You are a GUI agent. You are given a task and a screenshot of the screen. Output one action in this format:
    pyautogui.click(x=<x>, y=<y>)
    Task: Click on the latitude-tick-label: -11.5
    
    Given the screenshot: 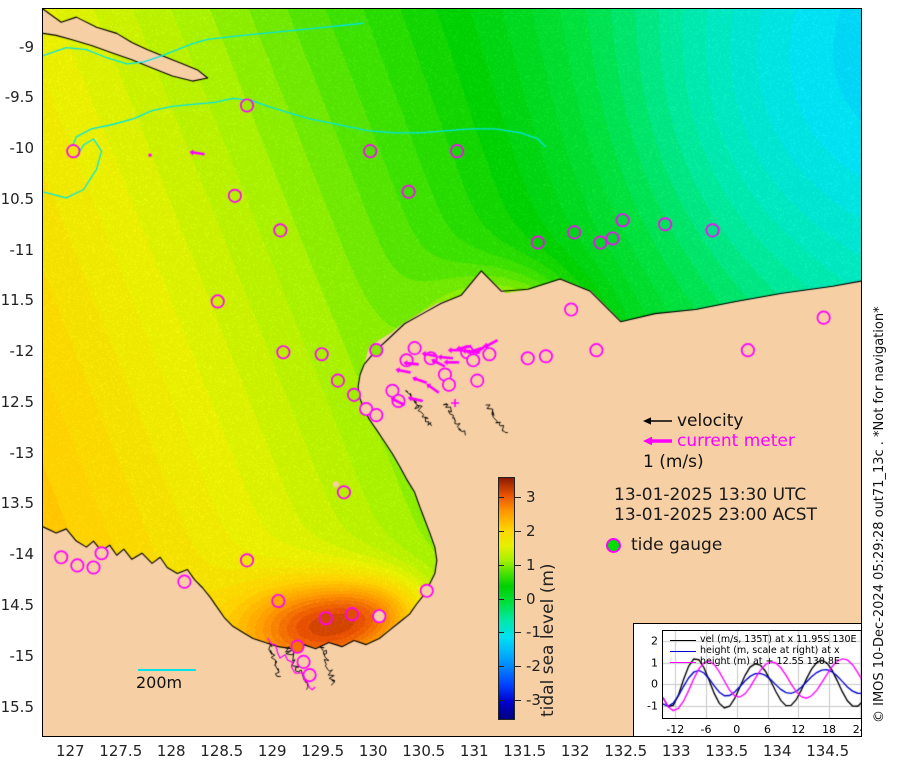 What is the action you would take?
    pyautogui.click(x=17, y=300)
    